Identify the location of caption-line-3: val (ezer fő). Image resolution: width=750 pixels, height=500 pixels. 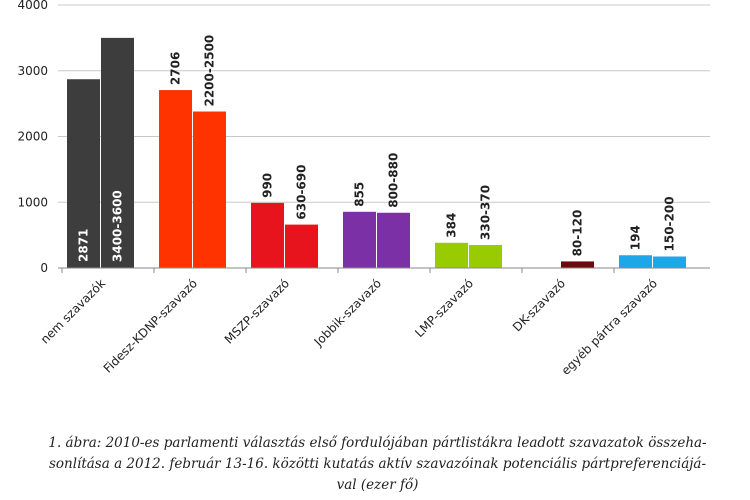
(377, 485).